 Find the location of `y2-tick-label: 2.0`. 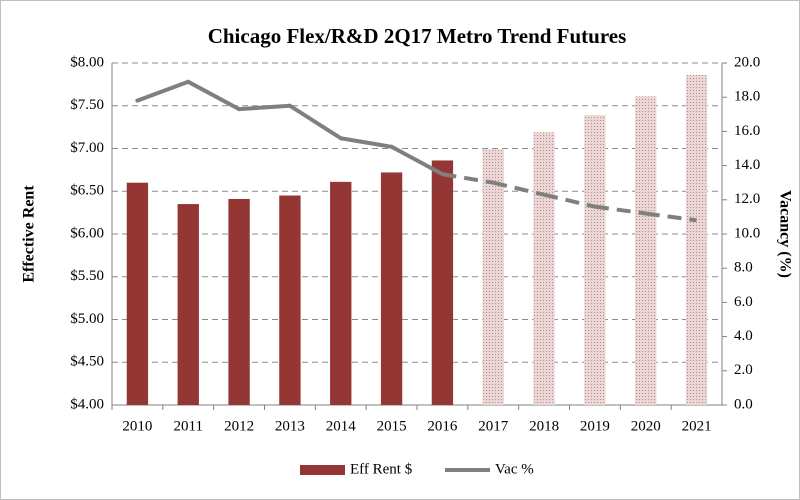

y2-tick-label: 2.0 is located at coordinates (743, 370).